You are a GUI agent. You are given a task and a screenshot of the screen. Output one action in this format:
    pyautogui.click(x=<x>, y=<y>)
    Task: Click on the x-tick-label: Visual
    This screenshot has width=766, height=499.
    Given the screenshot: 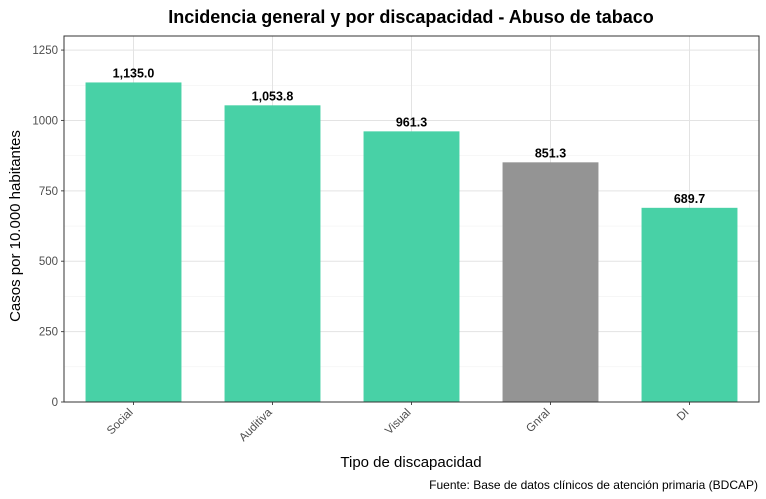 What is the action you would take?
    pyautogui.click(x=398, y=422)
    